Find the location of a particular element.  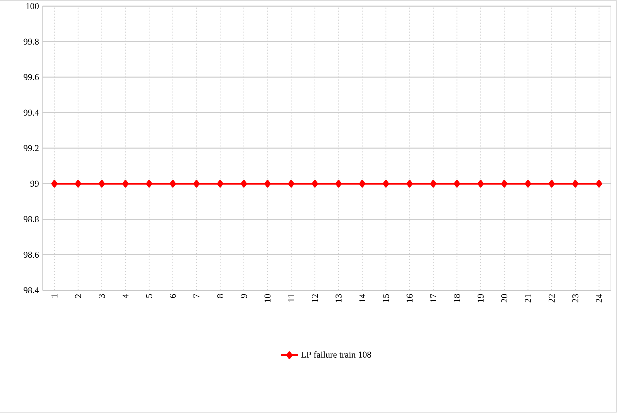

x-tick-label: 1 is located at coordinates (55, 296).